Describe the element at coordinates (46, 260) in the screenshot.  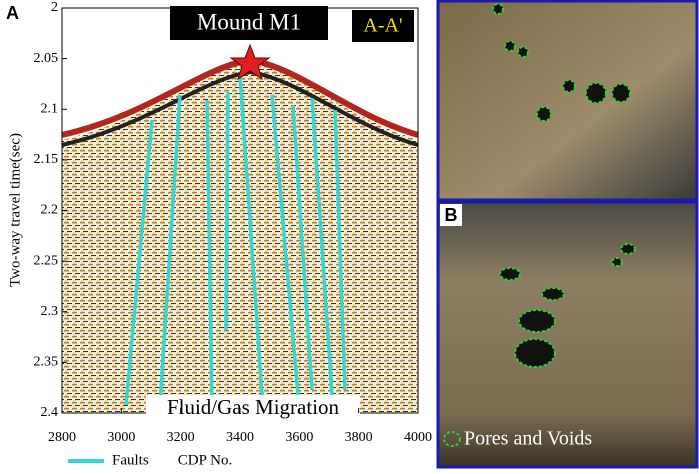
I see `y-tick-label: 2.25` at that location.